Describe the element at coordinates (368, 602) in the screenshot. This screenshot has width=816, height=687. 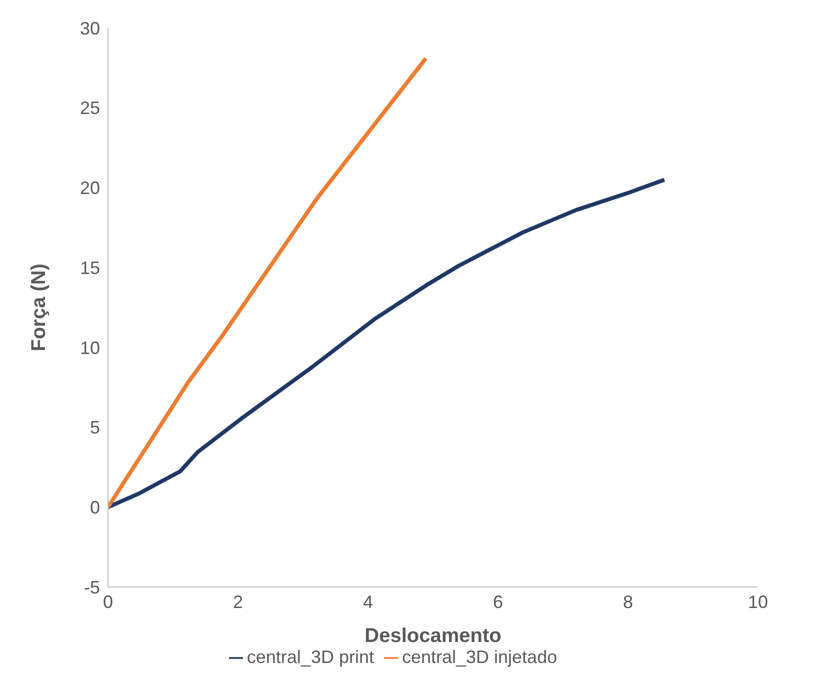
I see `x-tick-label: 4` at that location.